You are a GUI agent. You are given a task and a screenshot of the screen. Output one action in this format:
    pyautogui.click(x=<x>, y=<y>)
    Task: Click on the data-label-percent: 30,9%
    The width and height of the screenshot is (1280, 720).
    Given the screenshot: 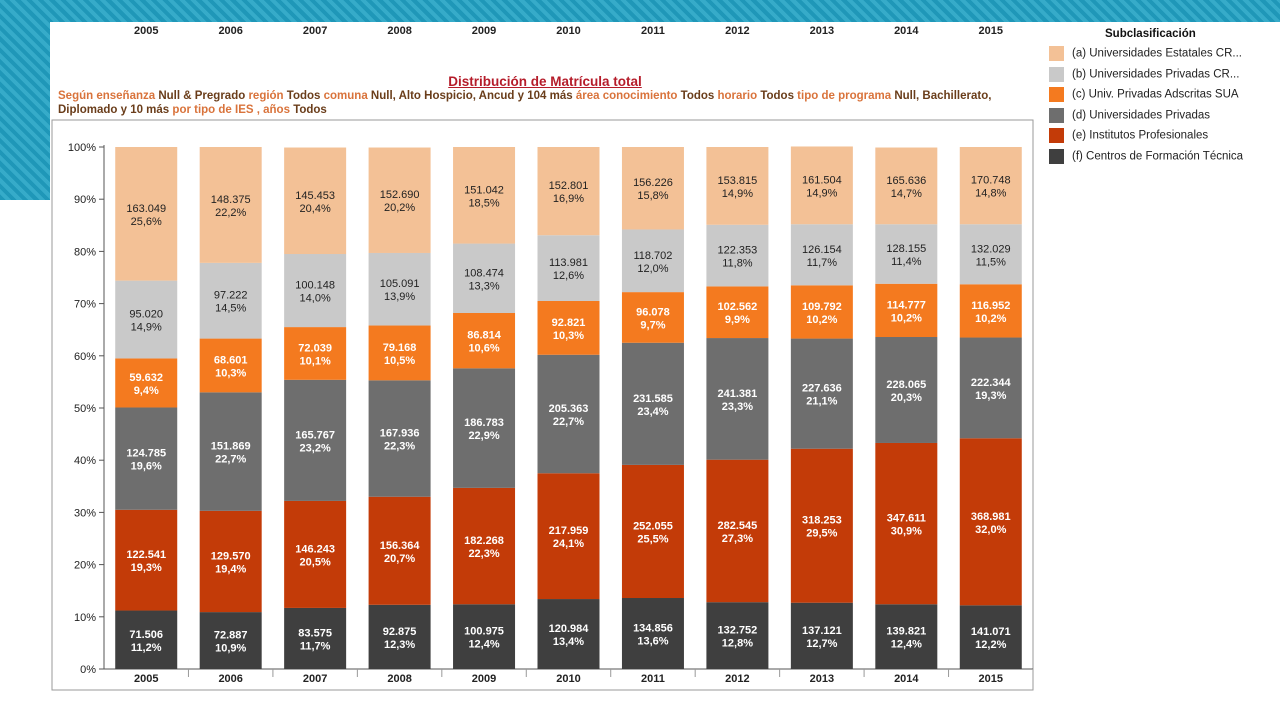 What is the action you would take?
    pyautogui.click(x=906, y=532)
    